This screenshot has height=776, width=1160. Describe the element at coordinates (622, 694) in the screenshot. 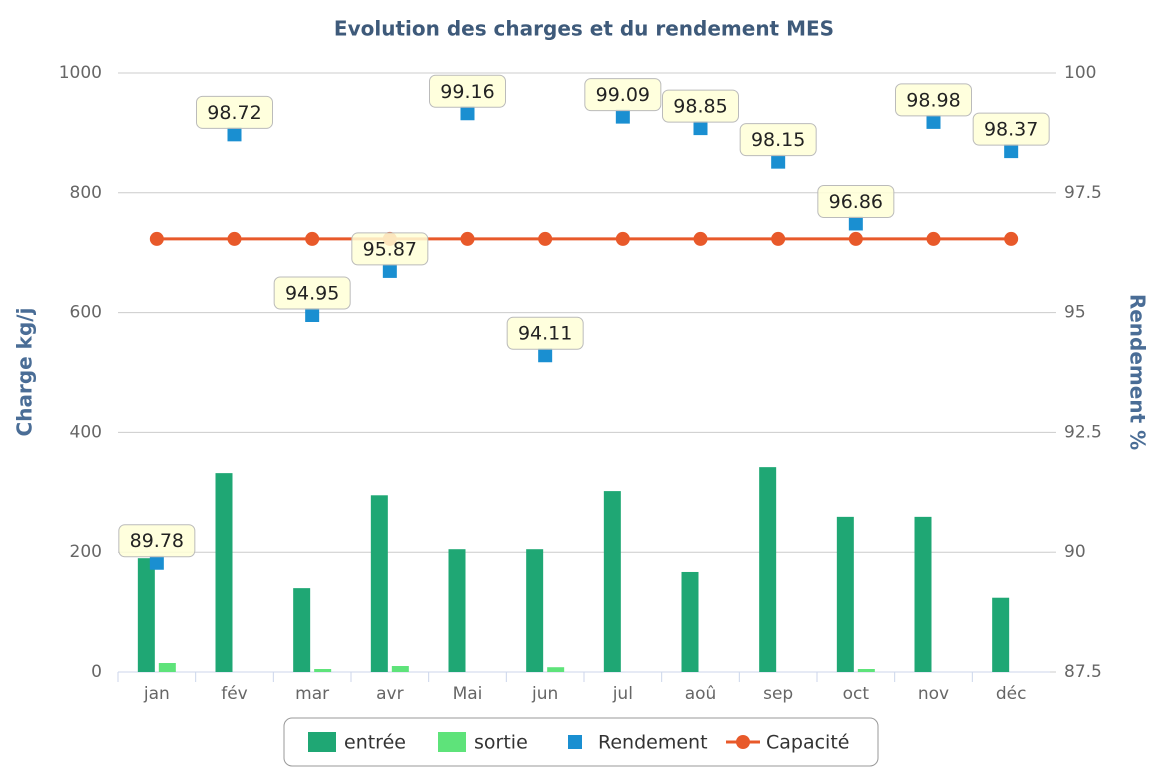

I see `x-tick-label: jul` at that location.